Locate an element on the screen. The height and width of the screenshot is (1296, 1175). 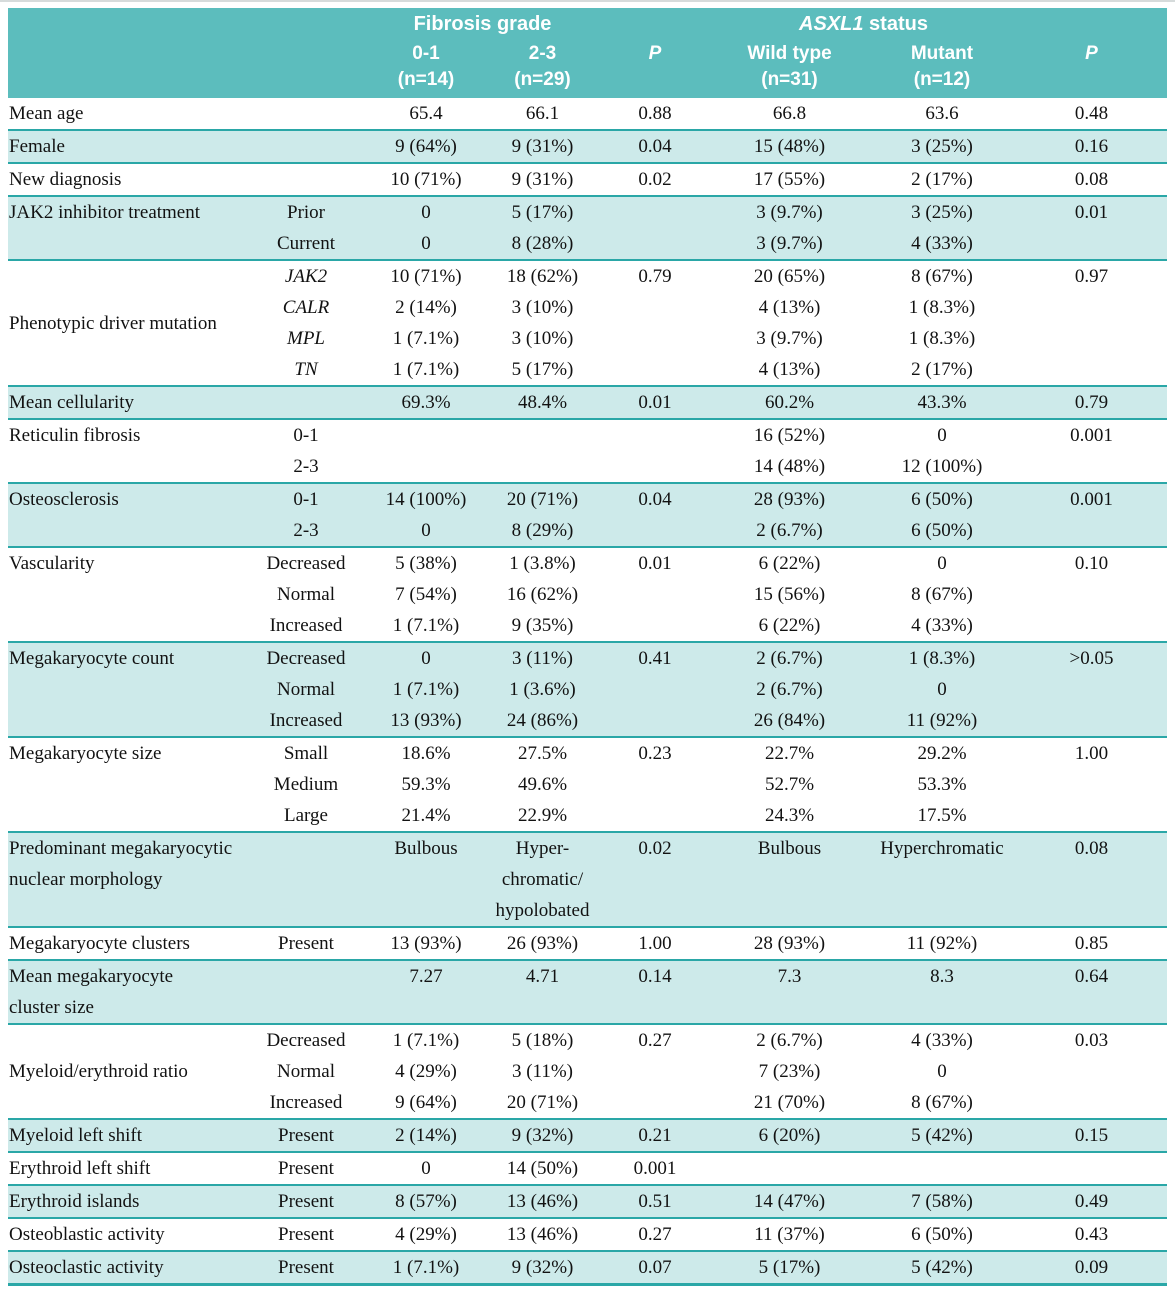
value-cell: 0.21 is located at coordinates (655, 1135).